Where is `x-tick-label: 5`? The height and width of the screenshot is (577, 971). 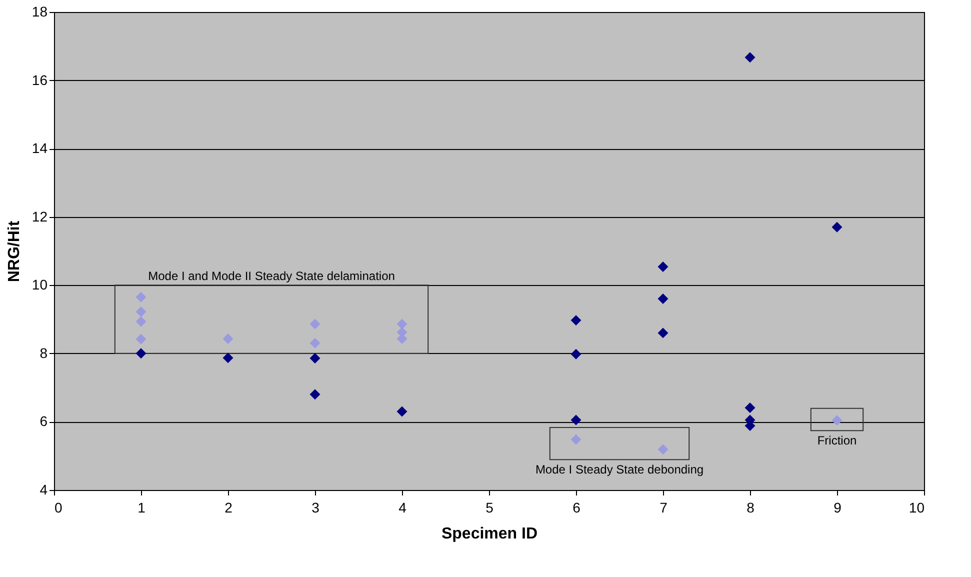 x-tick-label: 5 is located at coordinates (490, 508).